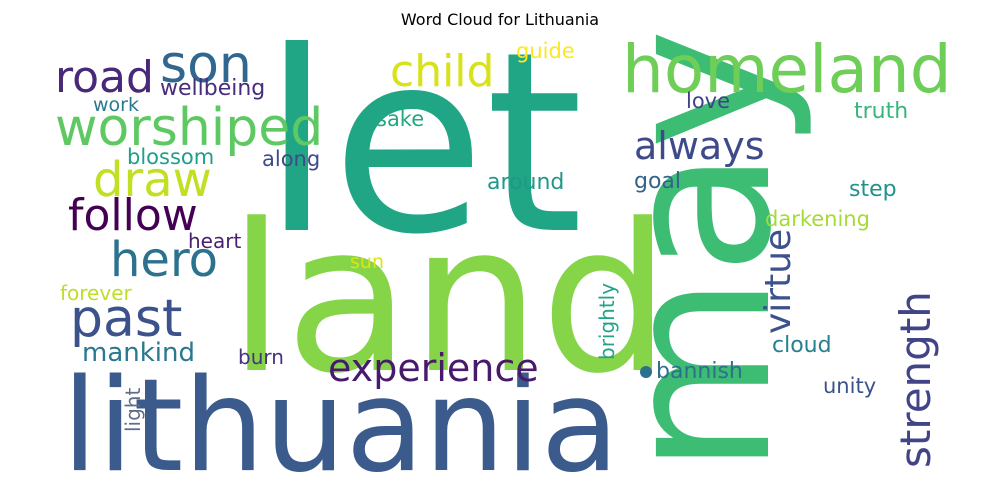 This screenshot has width=1000, height=500. What do you see at coordinates (206, 65) in the screenshot?
I see `word-son: son` at bounding box center [206, 65].